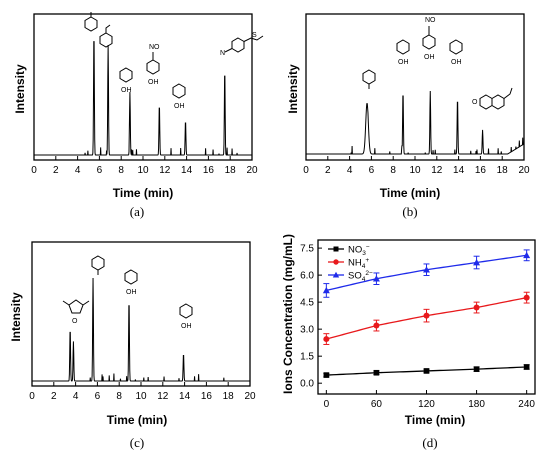 This screenshot has width=550, height=461. I want to click on legend-1-label: NH4+, so click(358, 263).